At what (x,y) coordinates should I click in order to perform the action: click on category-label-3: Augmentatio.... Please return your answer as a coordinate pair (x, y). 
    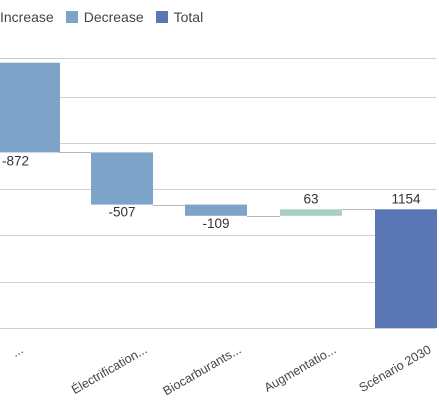
    Looking at the image, I should click on (300, 368).